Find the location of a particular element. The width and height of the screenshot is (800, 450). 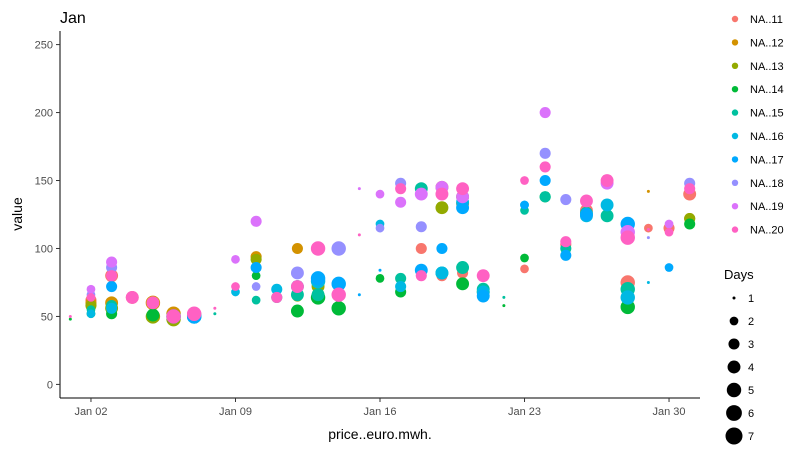

y-tick-label: 200 is located at coordinates (44, 114).